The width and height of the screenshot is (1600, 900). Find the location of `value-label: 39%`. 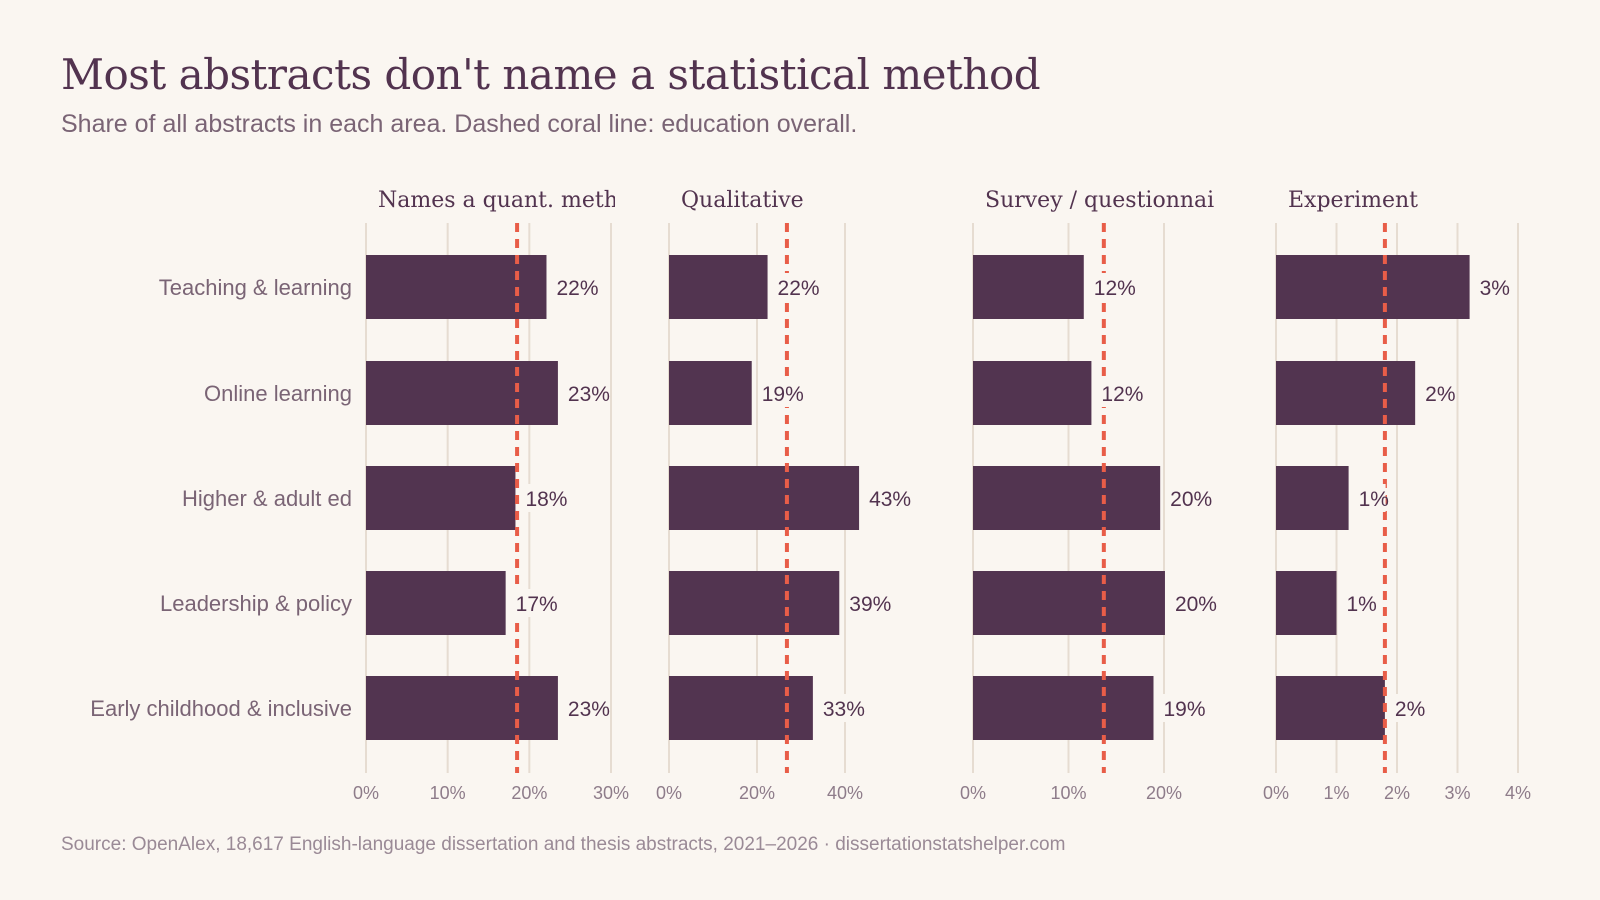

value-label: 39% is located at coordinates (870, 604).